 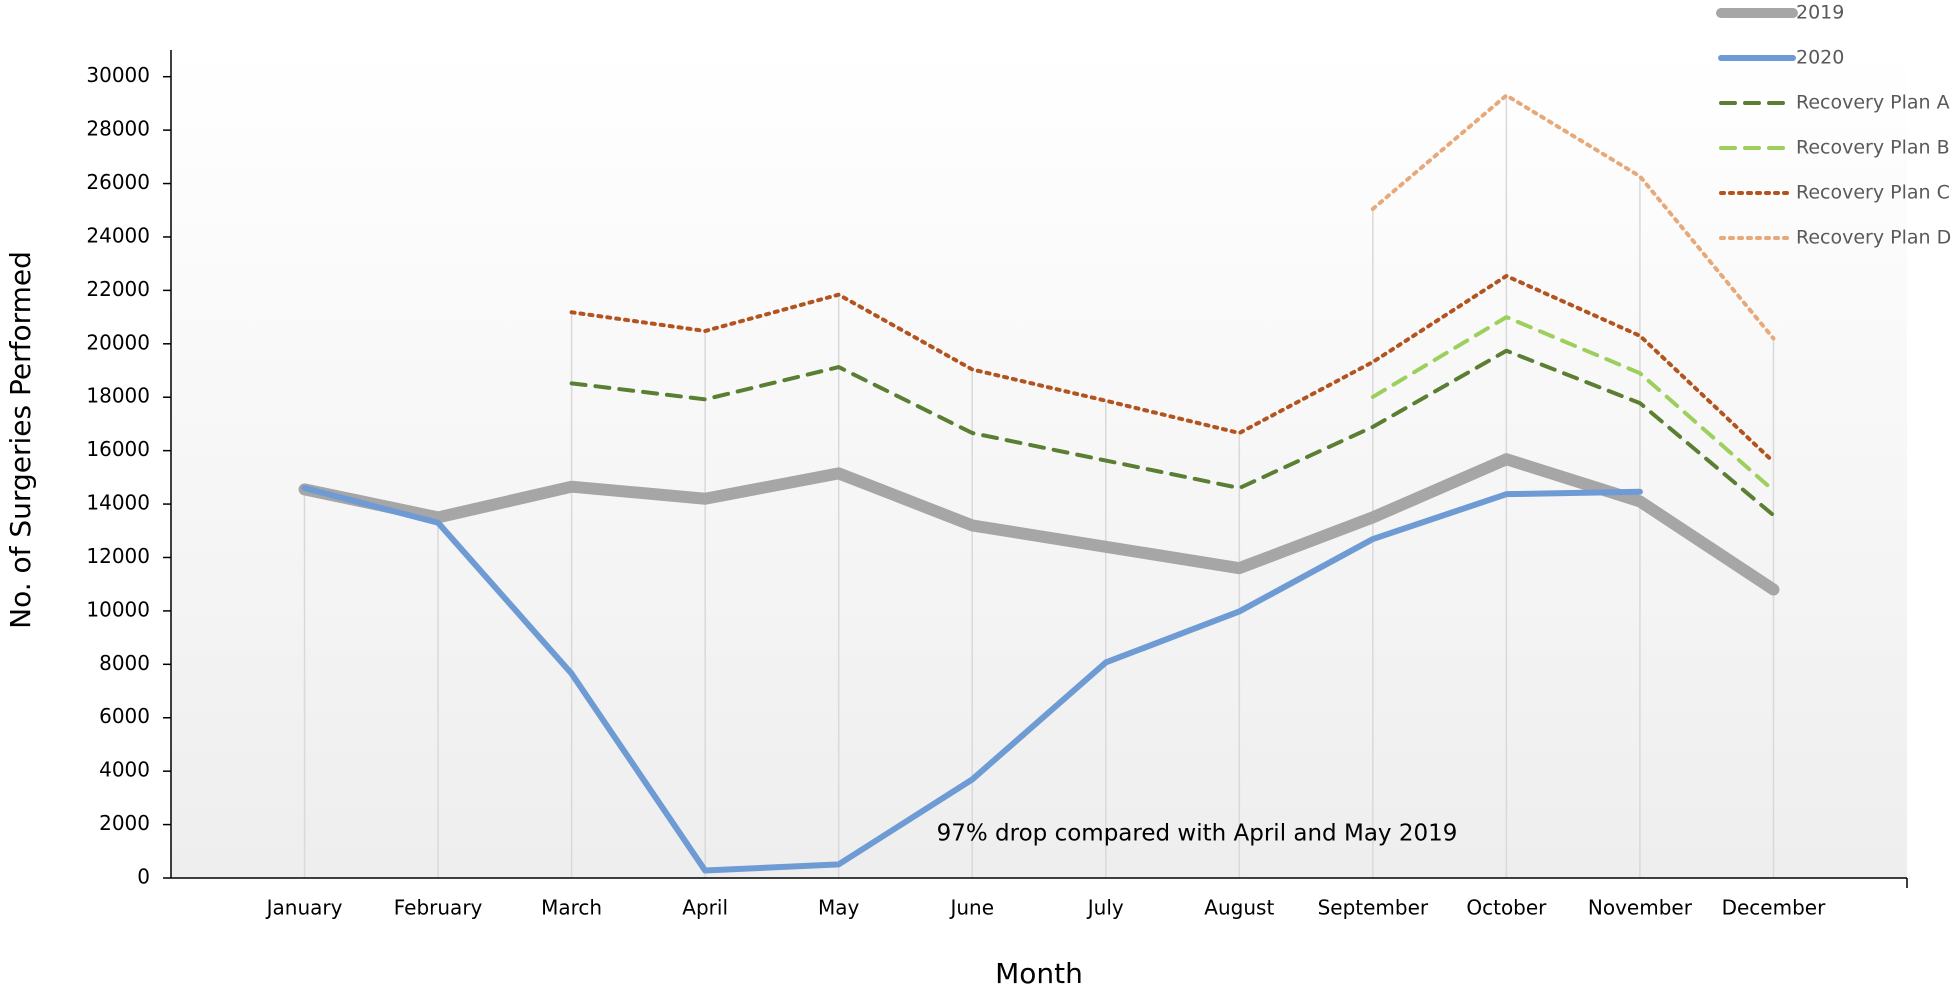 What do you see at coordinates (1873, 148) in the screenshot?
I see `legend-label: Recovery Plan B` at bounding box center [1873, 148].